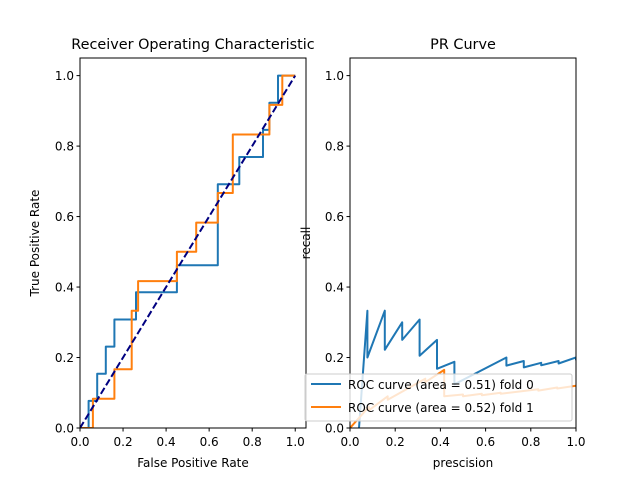  Describe the element at coordinates (334, 358) in the screenshot. I see `pr-y-tick-label: 0.2` at that location.